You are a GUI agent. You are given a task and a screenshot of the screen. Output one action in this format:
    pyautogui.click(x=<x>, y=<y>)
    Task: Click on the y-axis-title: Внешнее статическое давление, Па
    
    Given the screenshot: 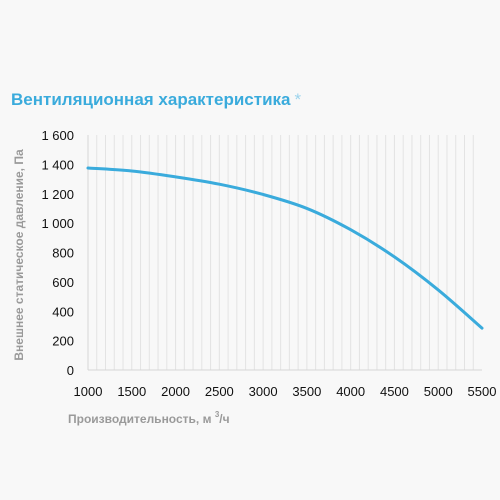 What is the action you would take?
    pyautogui.click(x=19, y=255)
    